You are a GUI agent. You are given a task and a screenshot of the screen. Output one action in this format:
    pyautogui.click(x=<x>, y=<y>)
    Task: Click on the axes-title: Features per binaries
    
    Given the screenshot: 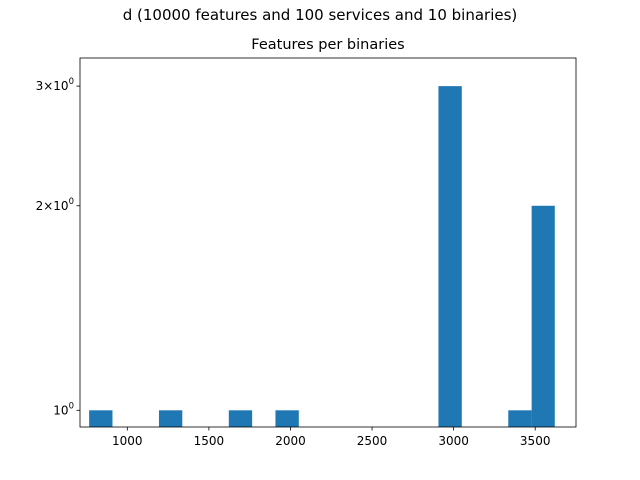 What is the action you would take?
    pyautogui.click(x=327, y=45)
    